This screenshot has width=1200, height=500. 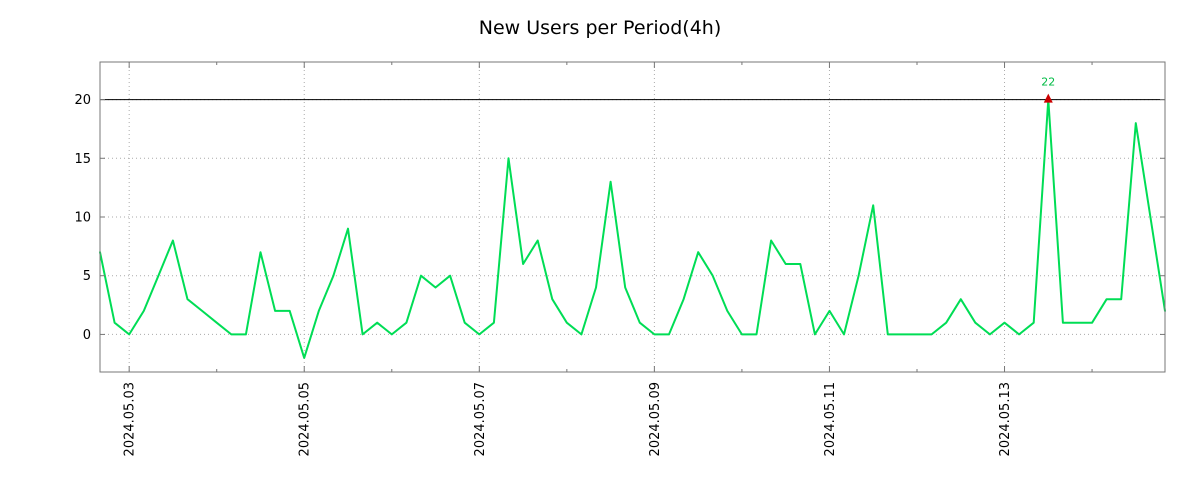 I want to click on x-tick-label: 2024.05.11, so click(x=830, y=419).